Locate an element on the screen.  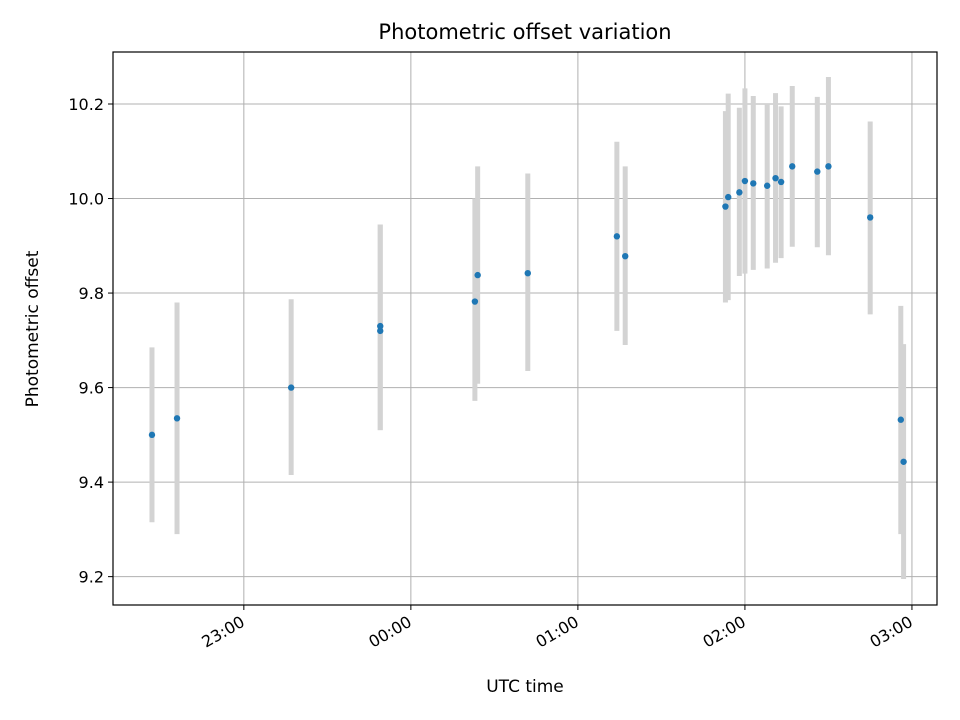
y-tick-label: 10.0 is located at coordinates (86, 199).